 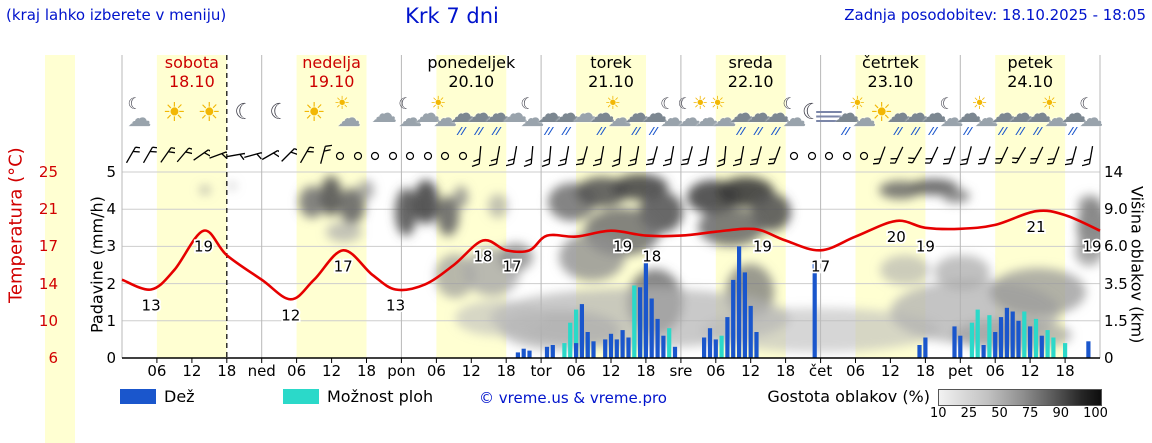 What do you see at coordinates (896, 237) in the screenshot?
I see `svg-text: 20` at bounding box center [896, 237].